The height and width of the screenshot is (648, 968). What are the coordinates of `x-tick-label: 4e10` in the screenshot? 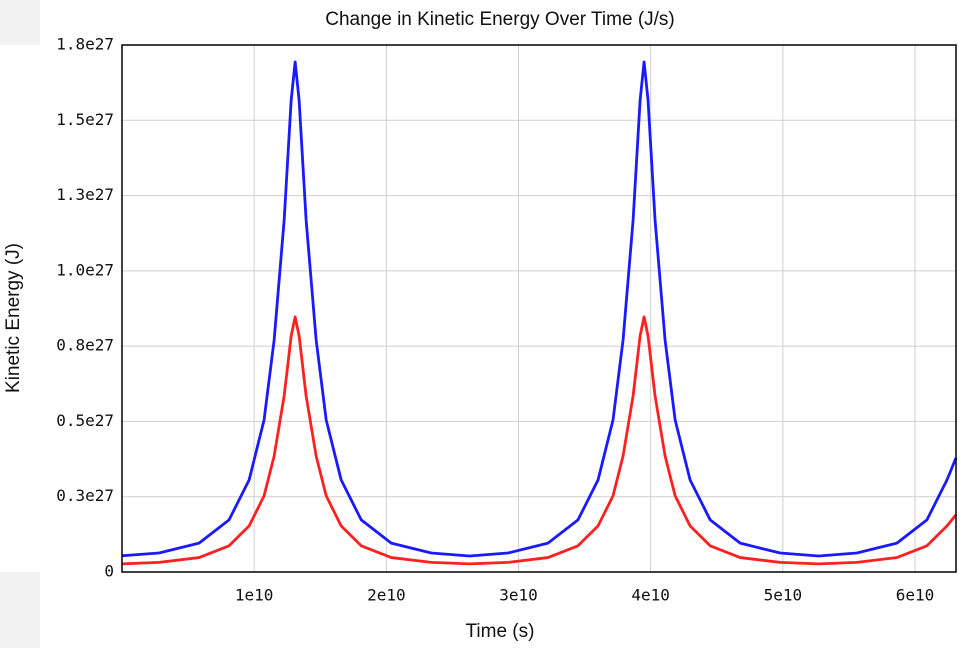 It's located at (650, 595).